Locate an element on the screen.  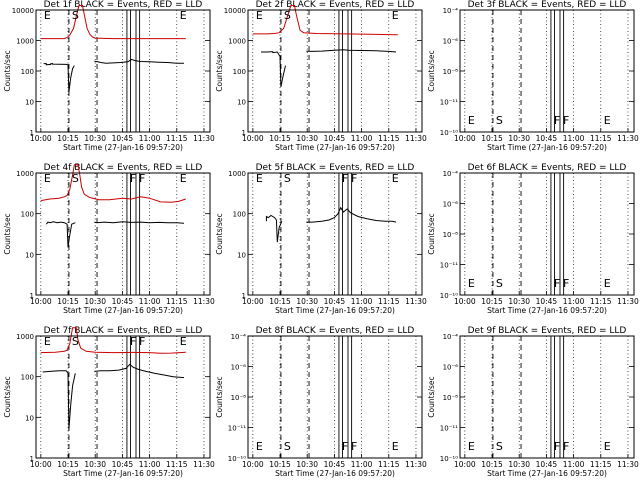
panel-title: Det 7f BLACK = Events, RED = LLD is located at coordinates (123, 331).